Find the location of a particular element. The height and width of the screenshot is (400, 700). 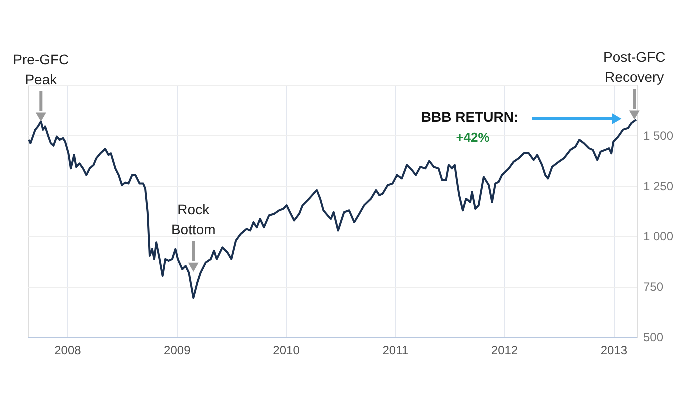

x-tick-label: 2009 is located at coordinates (178, 351).